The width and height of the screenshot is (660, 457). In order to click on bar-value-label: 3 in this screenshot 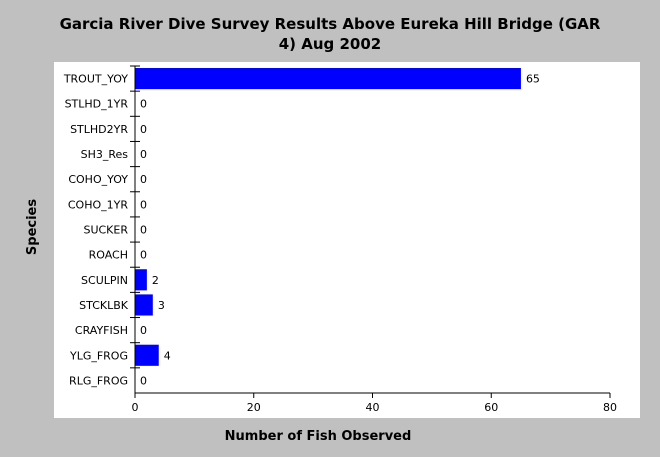, I will do `click(161, 305)`.